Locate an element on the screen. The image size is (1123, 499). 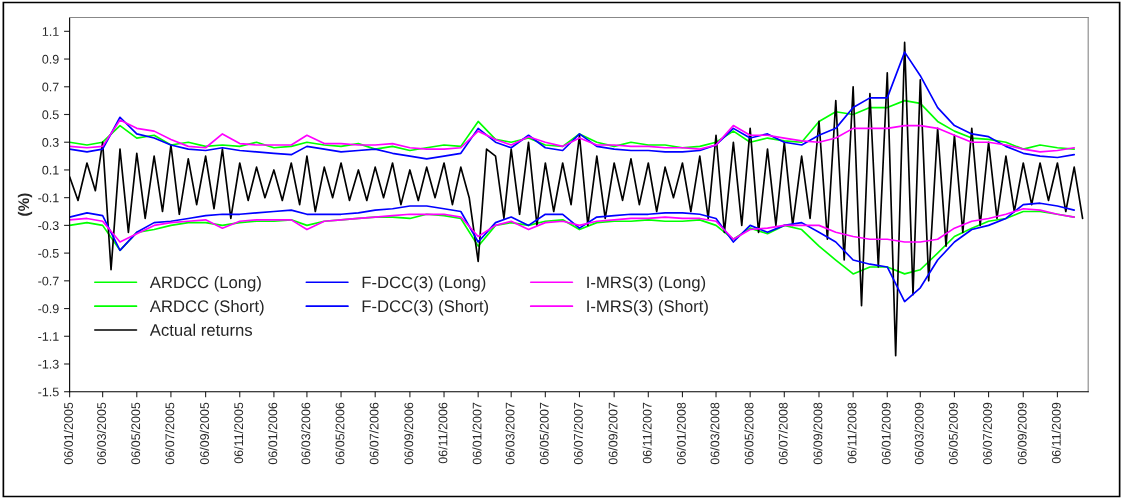
y-tick-label: -0.3 is located at coordinates (48, 226).